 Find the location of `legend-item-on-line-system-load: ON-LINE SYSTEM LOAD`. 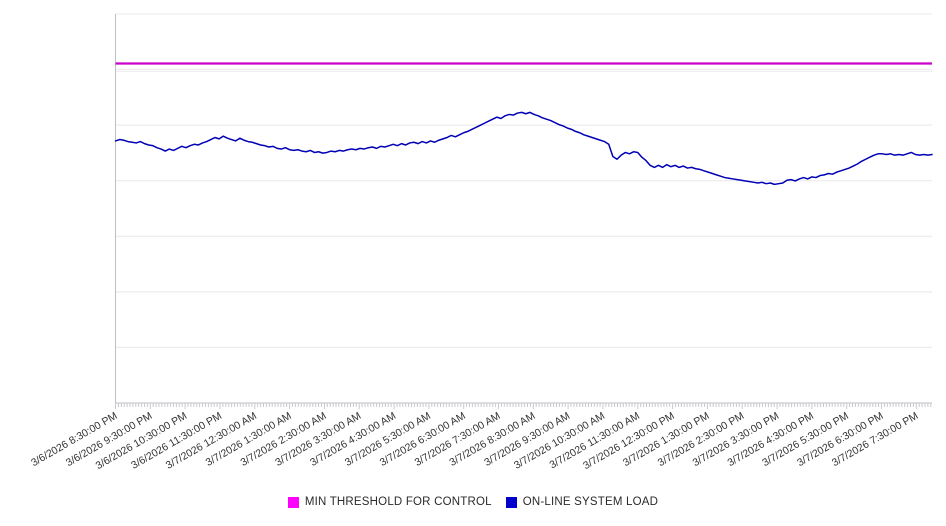

legend-item-on-line-system-load: ON-LINE SYSTEM LOAD is located at coordinates (582, 502).